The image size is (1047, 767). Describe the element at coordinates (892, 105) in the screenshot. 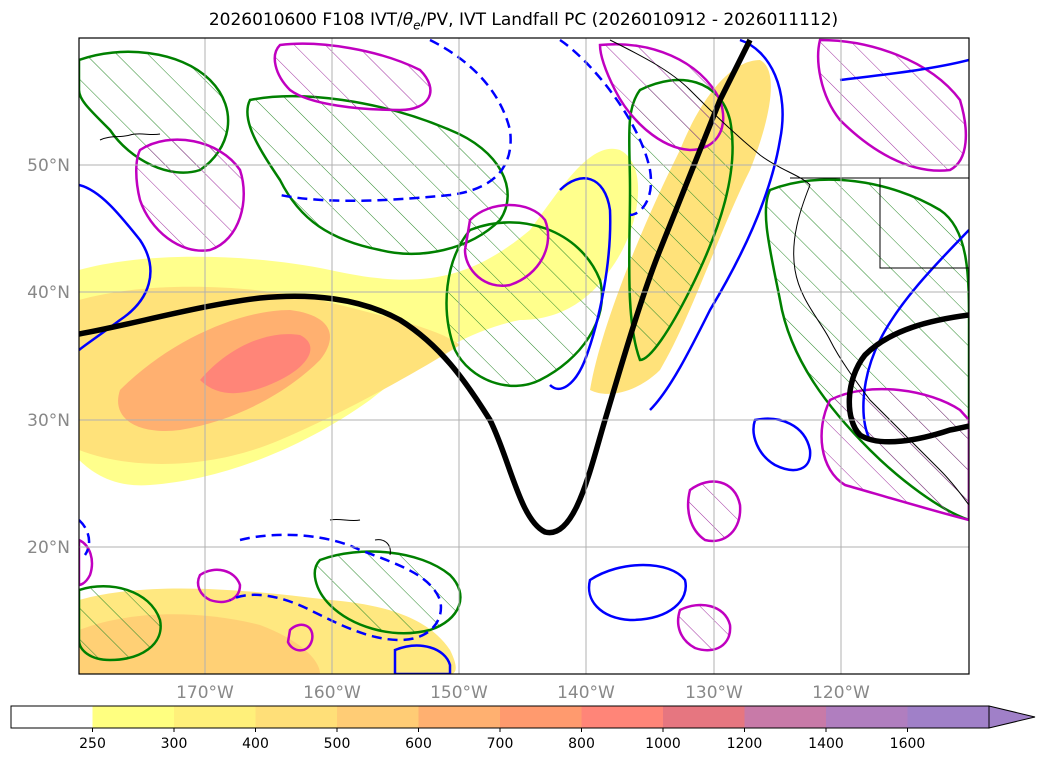

I see `magenta-region-ne` at that location.